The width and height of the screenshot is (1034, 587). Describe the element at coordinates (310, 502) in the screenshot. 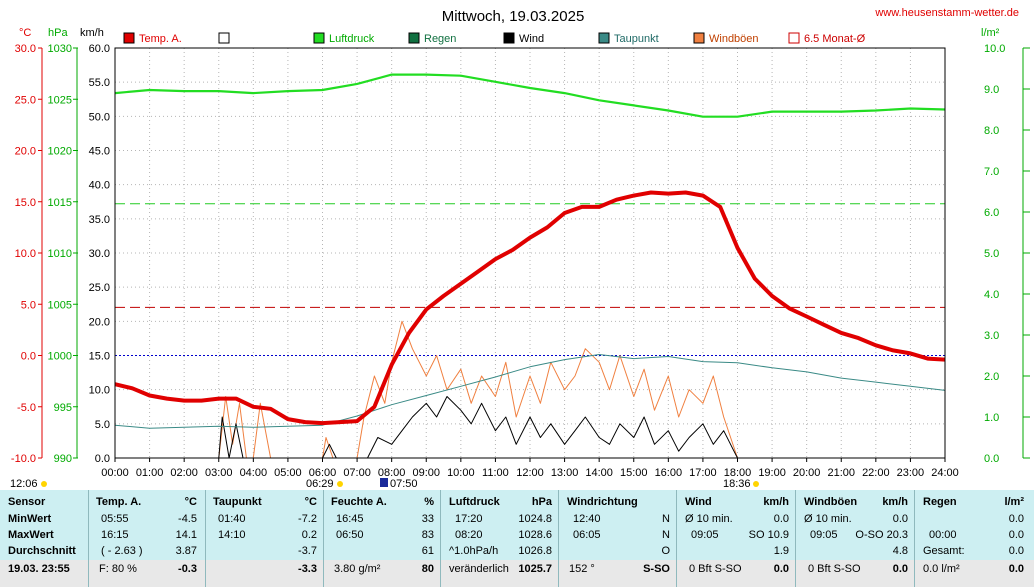

I see `dew-unit: °C` at that location.